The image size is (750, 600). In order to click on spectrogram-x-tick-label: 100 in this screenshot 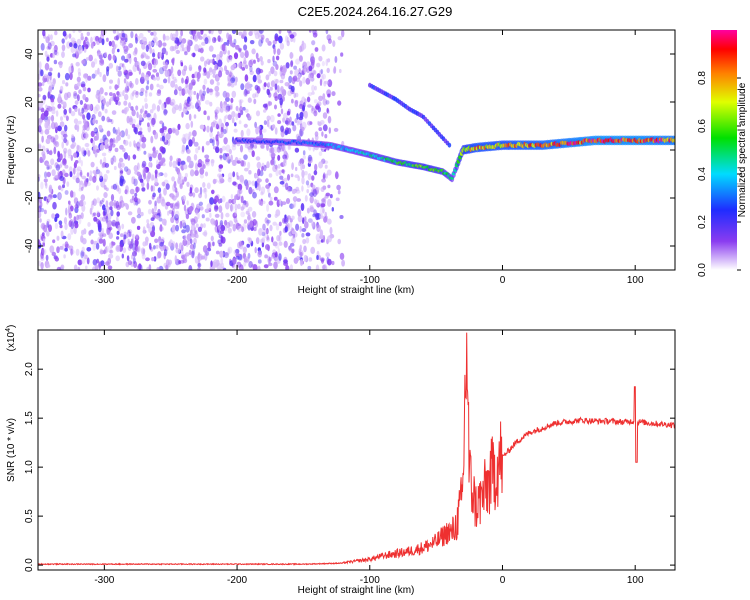, I will do `click(635, 280)`.